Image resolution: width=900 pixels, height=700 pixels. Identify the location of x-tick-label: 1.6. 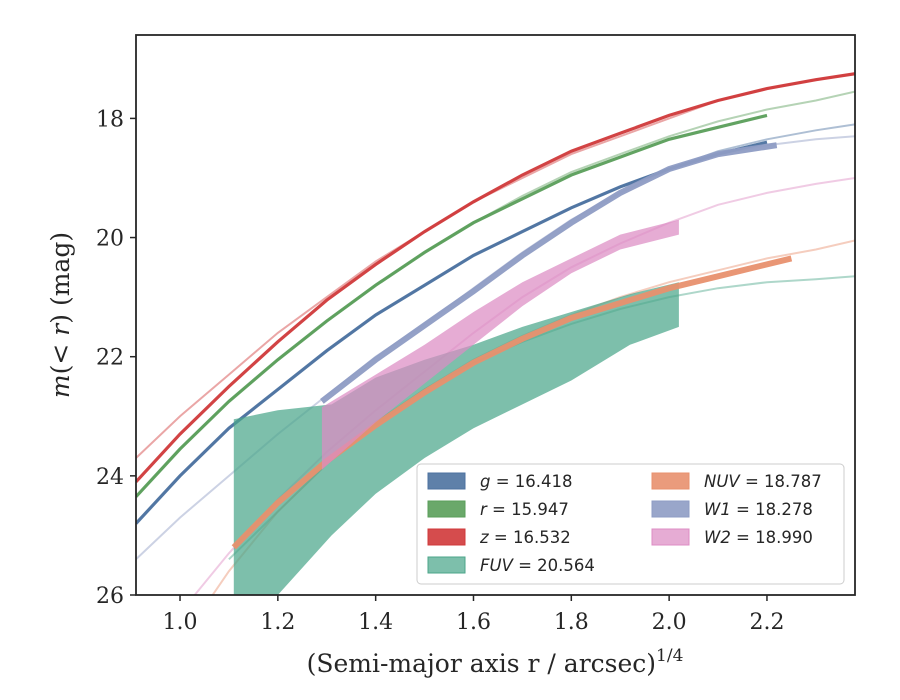
(473, 622).